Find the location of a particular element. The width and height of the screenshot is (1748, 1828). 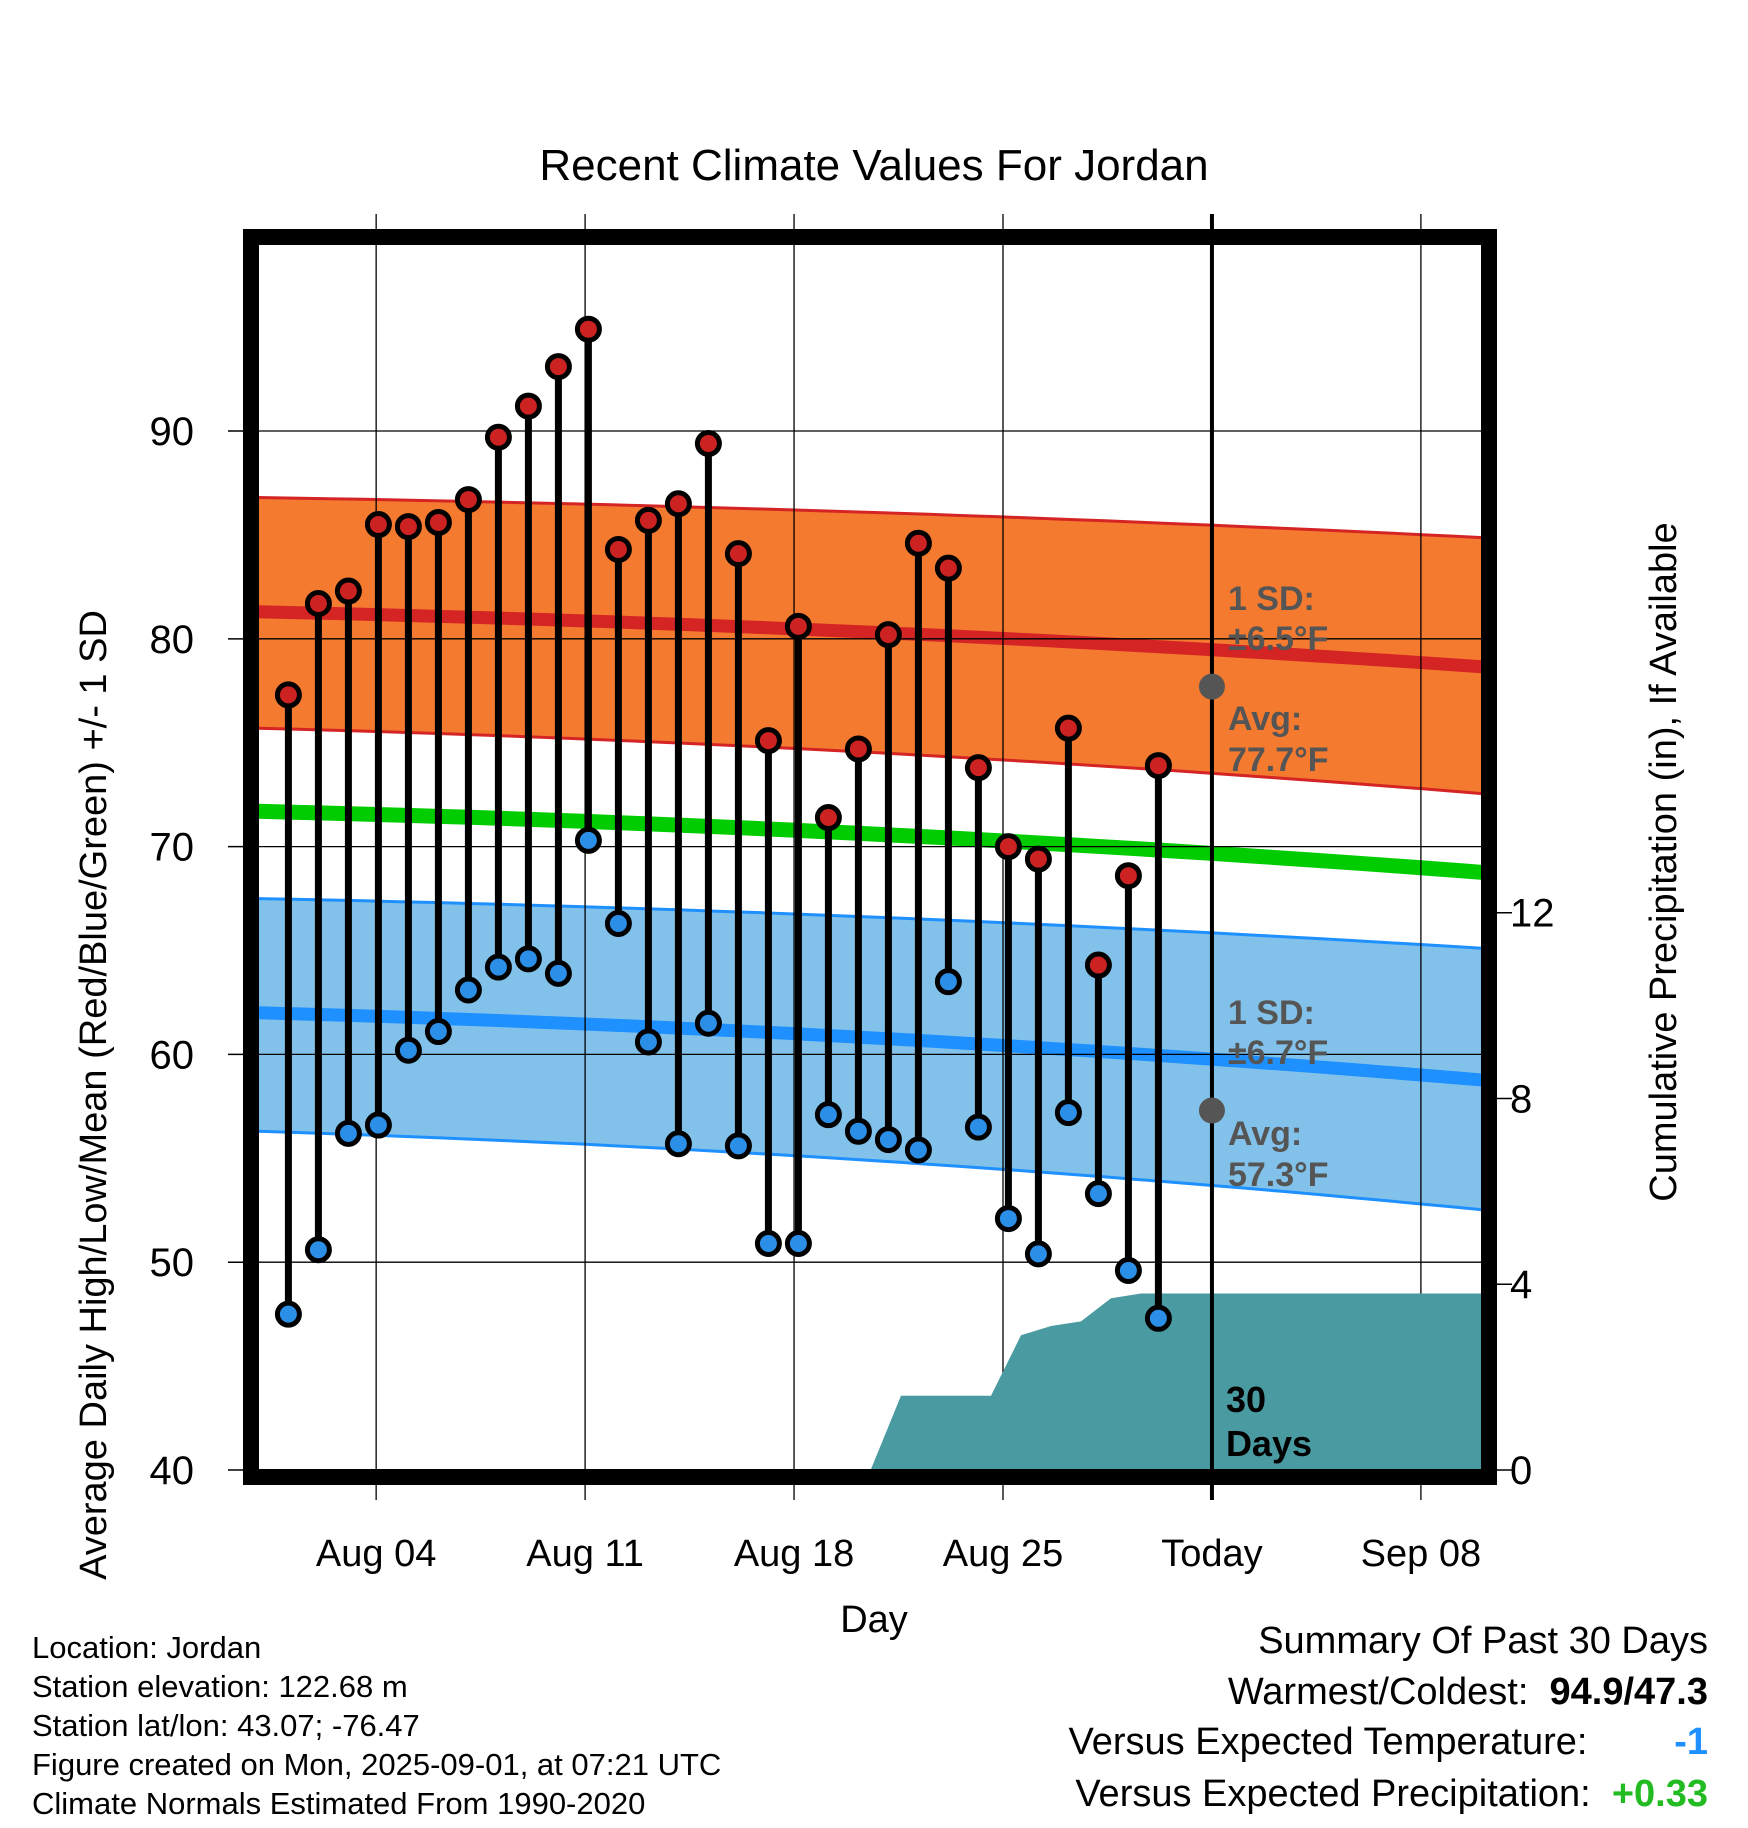

y2-tick-label-4: 4 is located at coordinates (1521, 1285).